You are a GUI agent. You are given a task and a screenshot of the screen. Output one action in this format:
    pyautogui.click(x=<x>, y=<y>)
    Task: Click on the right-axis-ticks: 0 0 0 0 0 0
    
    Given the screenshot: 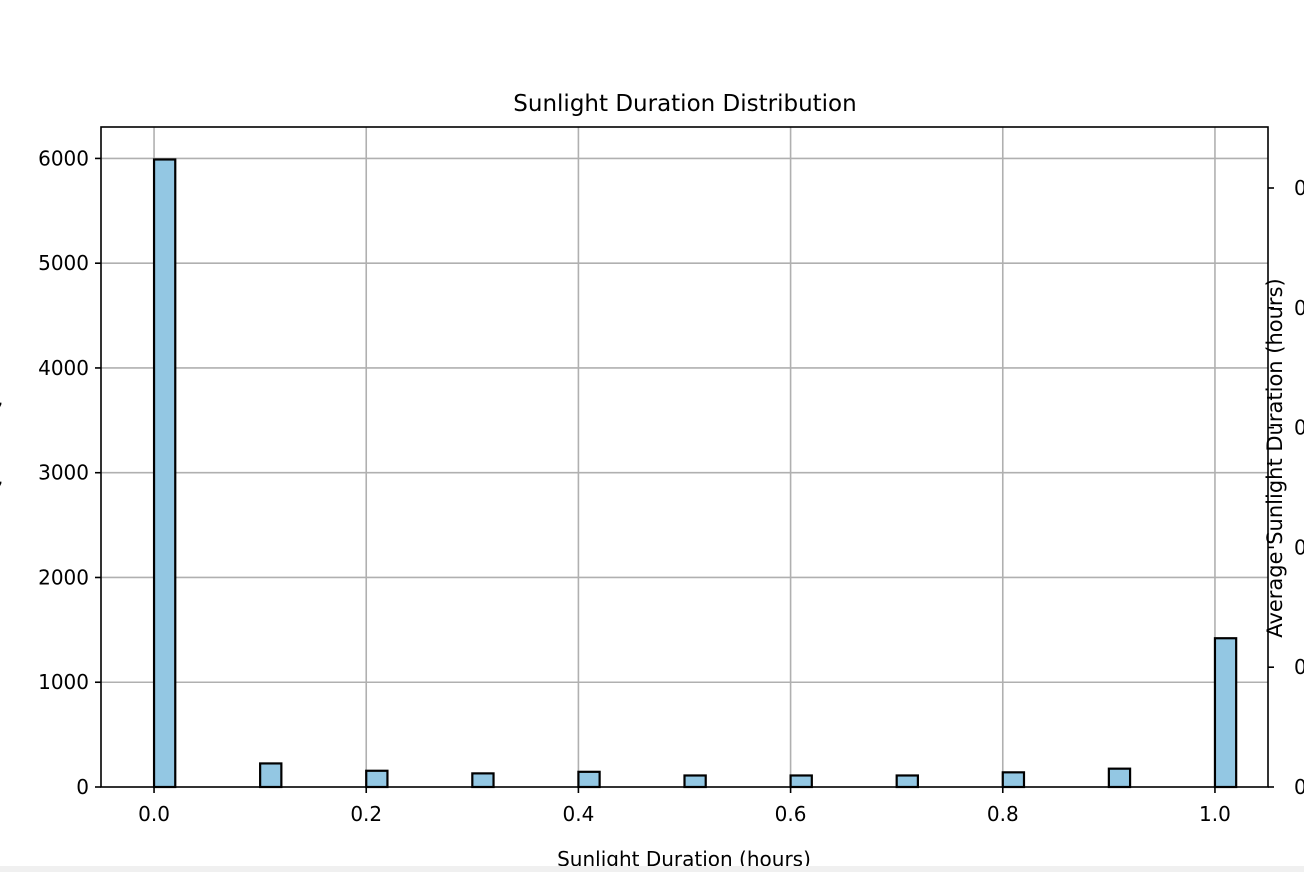 What is the action you would take?
    pyautogui.click(x=1286, y=487)
    